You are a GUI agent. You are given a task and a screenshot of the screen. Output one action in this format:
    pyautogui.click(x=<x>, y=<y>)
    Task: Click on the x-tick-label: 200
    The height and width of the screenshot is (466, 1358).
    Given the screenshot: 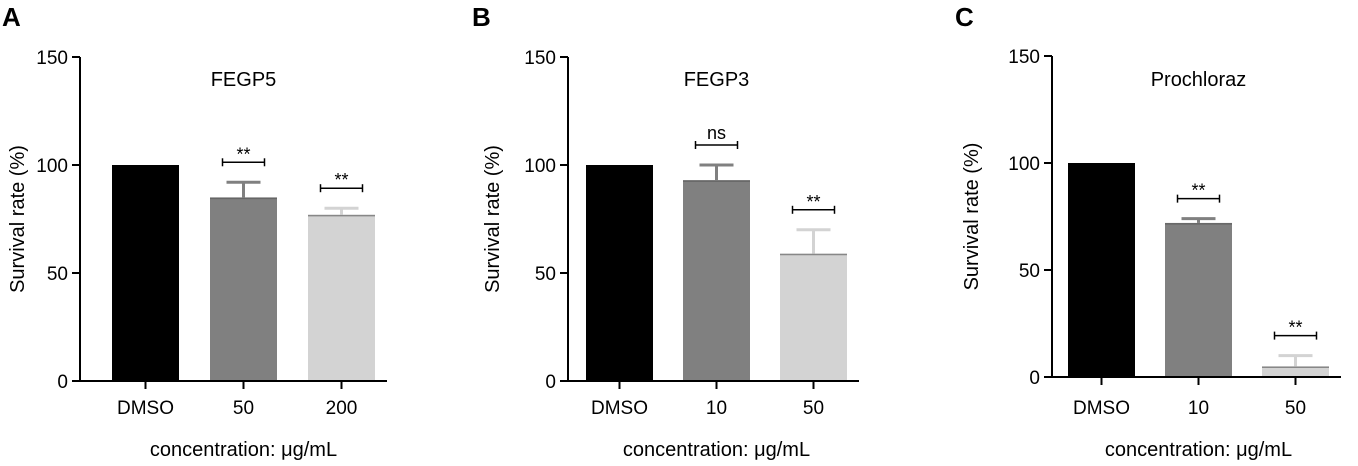 What is the action you would take?
    pyautogui.click(x=342, y=408)
    